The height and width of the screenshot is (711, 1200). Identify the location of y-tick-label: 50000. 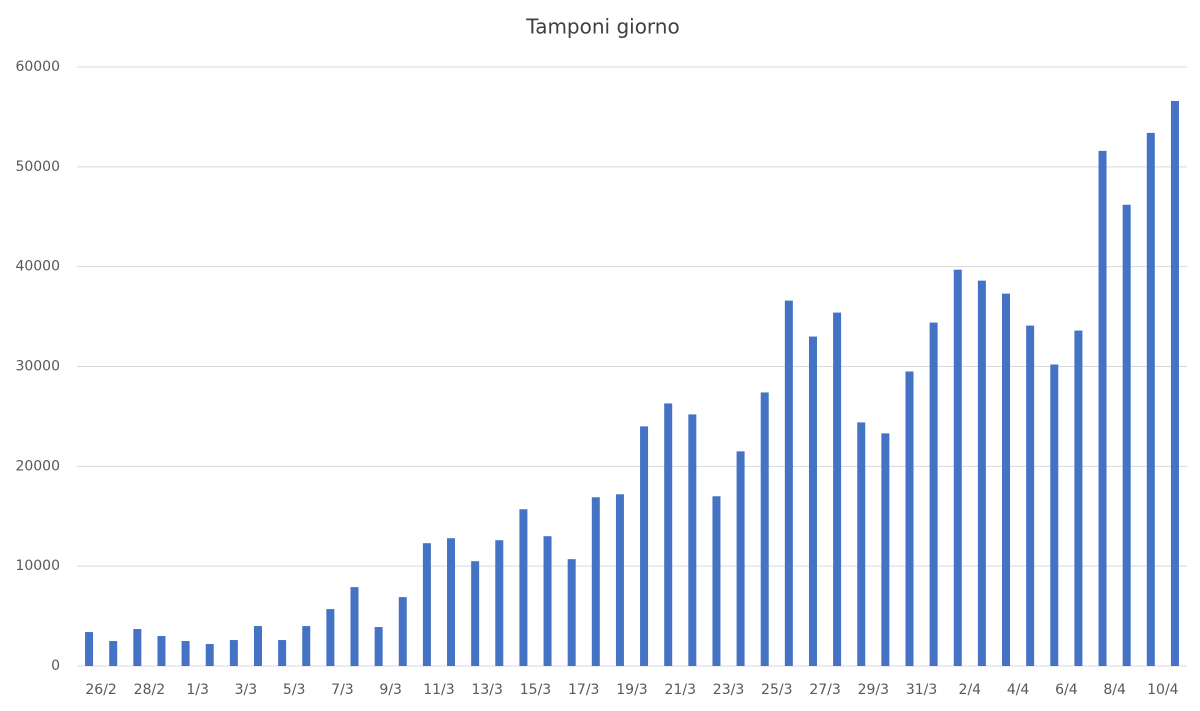
(37, 167).